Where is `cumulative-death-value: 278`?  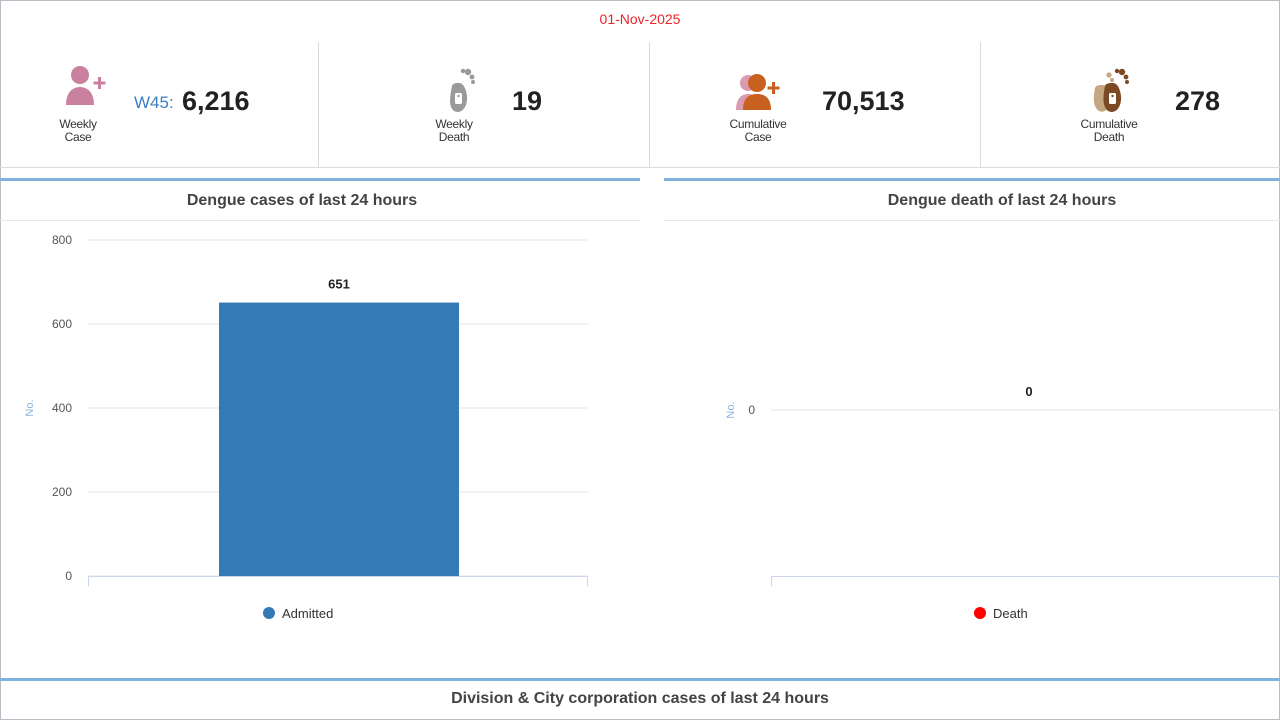 cumulative-death-value: 278 is located at coordinates (1198, 101).